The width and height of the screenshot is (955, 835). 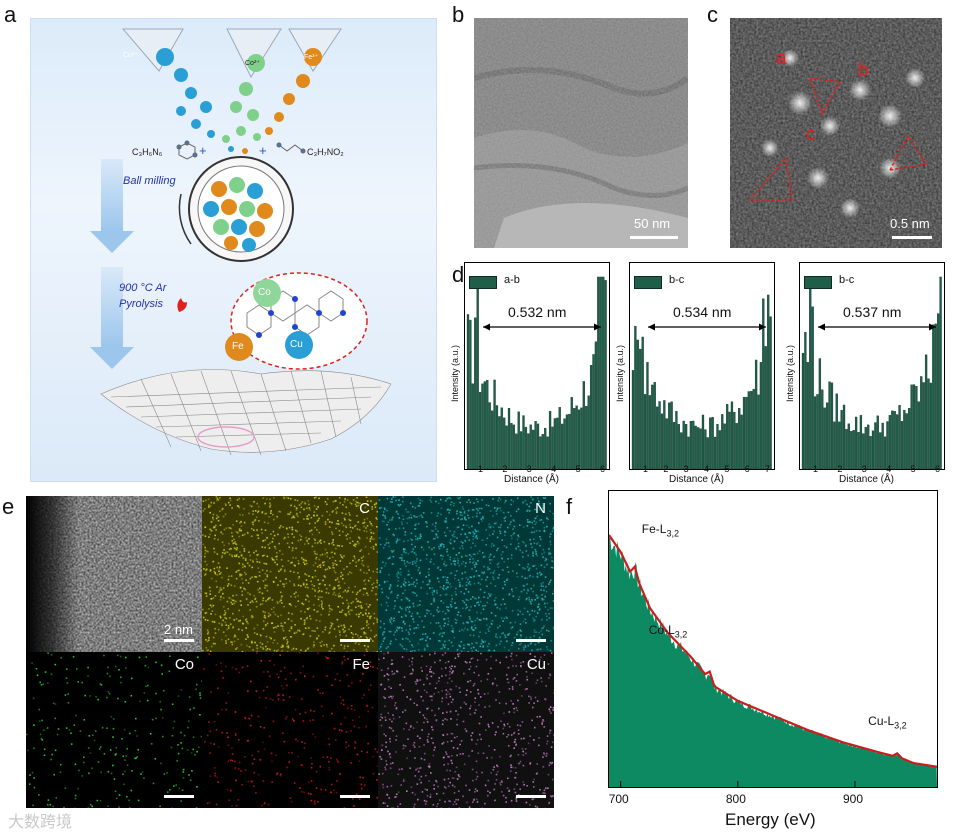 I want to click on fe-ion-label: Fe³⁺, so click(x=311, y=57).